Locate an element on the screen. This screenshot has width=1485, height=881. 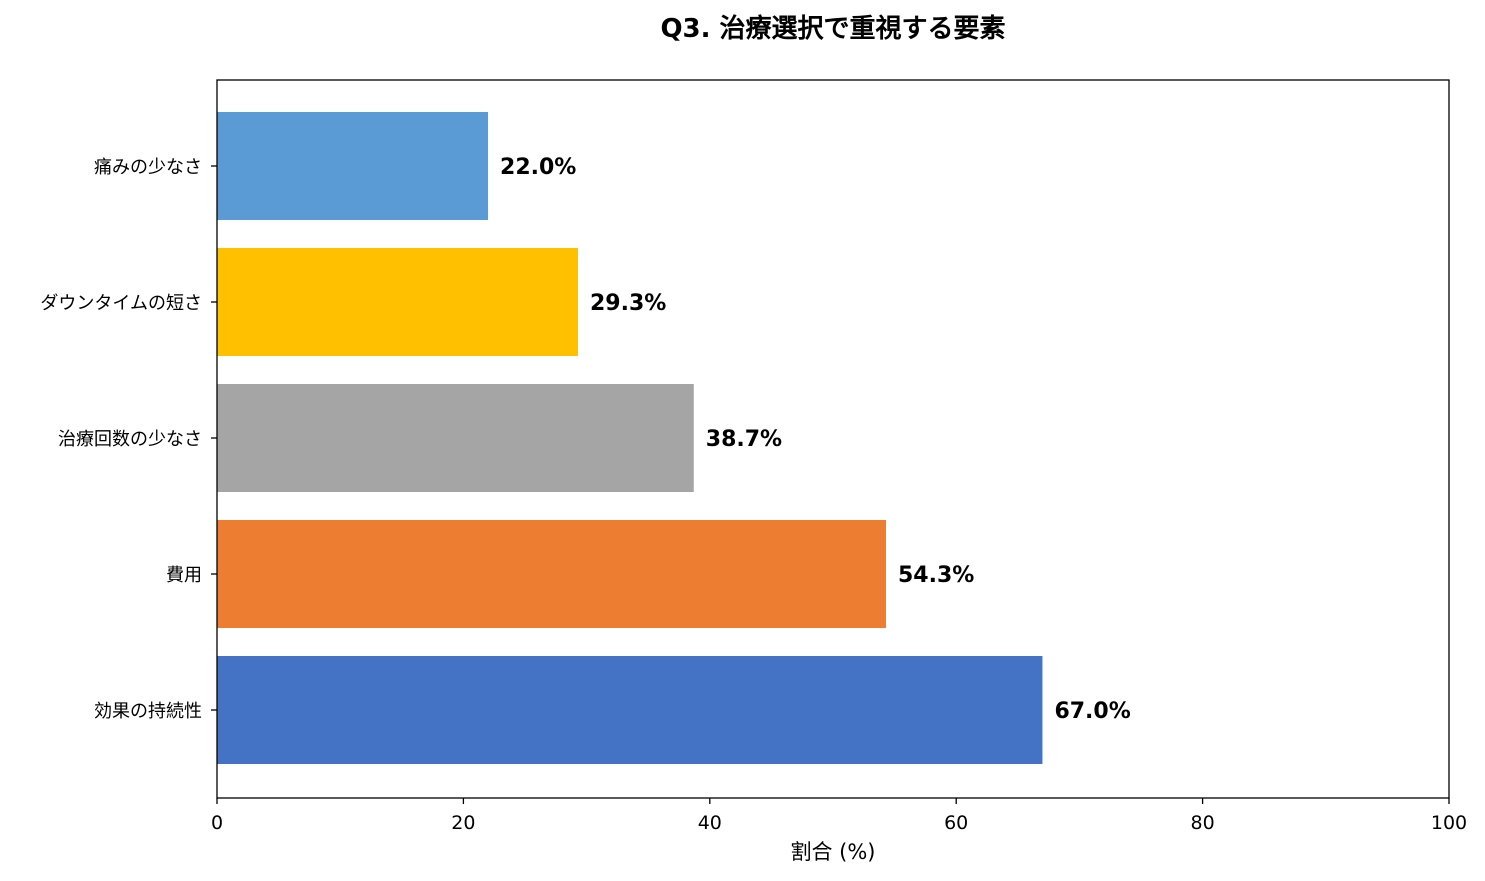
y-tick-label-1: 痛みの少なさ is located at coordinates (148, 167).